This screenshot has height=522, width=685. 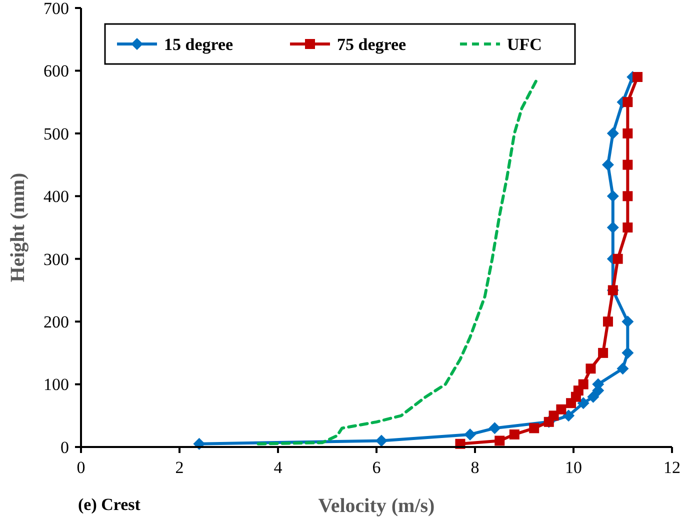 I want to click on y-tick-label: 200, so click(x=56, y=322).